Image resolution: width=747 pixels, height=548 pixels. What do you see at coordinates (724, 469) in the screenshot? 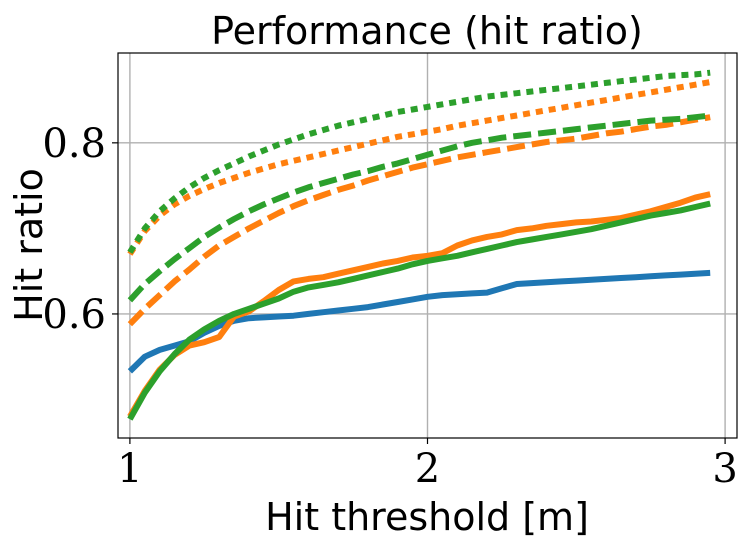
I see `x-tick-label: 3` at bounding box center [724, 469].